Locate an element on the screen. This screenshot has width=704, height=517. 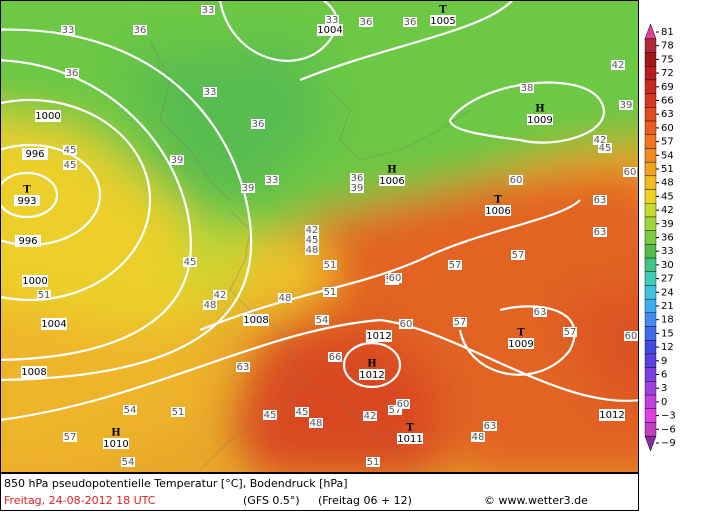
caption-run: (Freitag 06 + 12) is located at coordinates (365, 500).